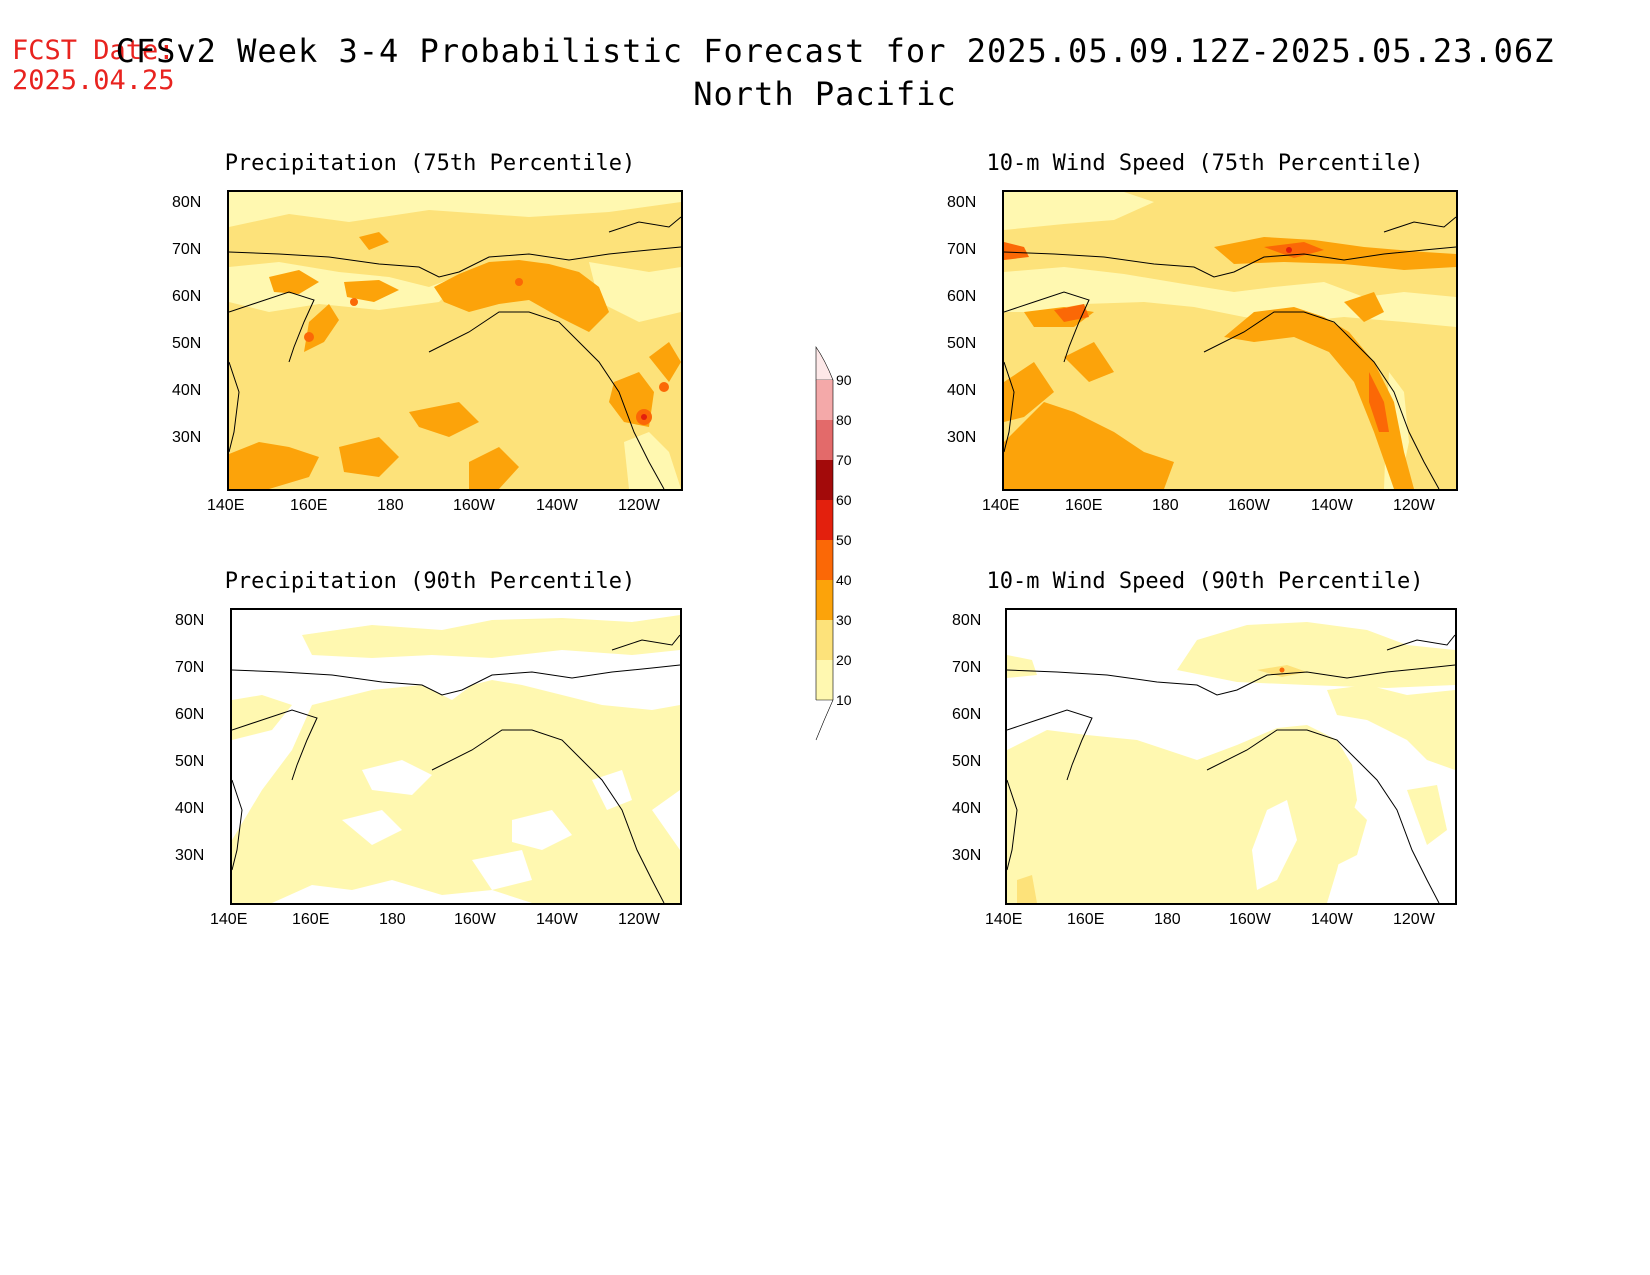 This screenshot has height=1275, width=1650. Describe the element at coordinates (844, 620) in the screenshot. I see `colorbar-label: 30` at that location.